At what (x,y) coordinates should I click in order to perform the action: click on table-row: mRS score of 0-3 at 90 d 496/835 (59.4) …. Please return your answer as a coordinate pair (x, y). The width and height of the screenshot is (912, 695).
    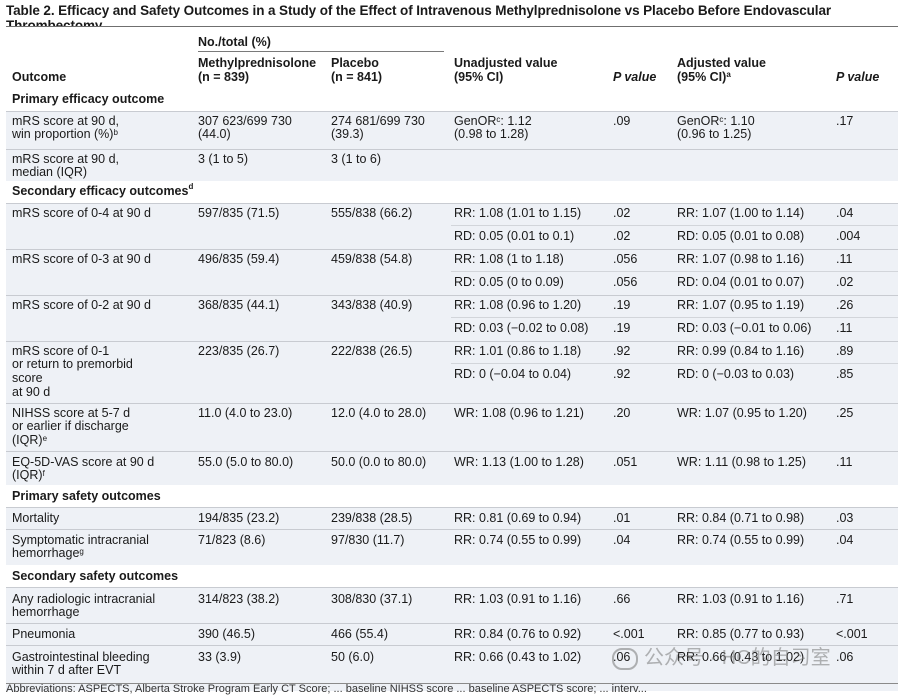
    Looking at the image, I should click on (452, 272).